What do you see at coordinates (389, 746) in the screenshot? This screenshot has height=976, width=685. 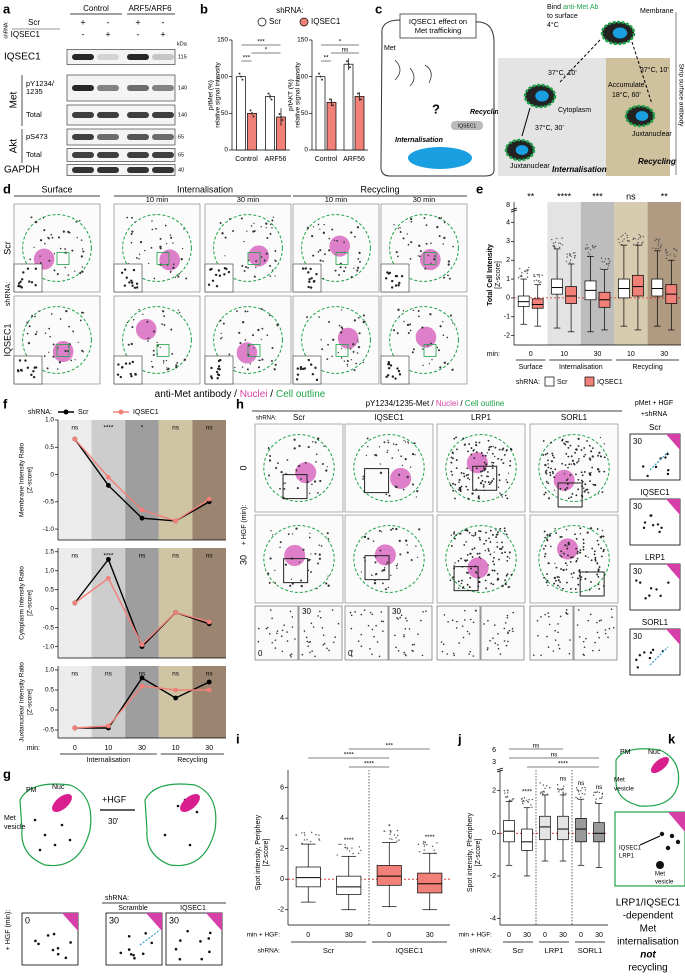 I see `significance: ***` at bounding box center [389, 746].